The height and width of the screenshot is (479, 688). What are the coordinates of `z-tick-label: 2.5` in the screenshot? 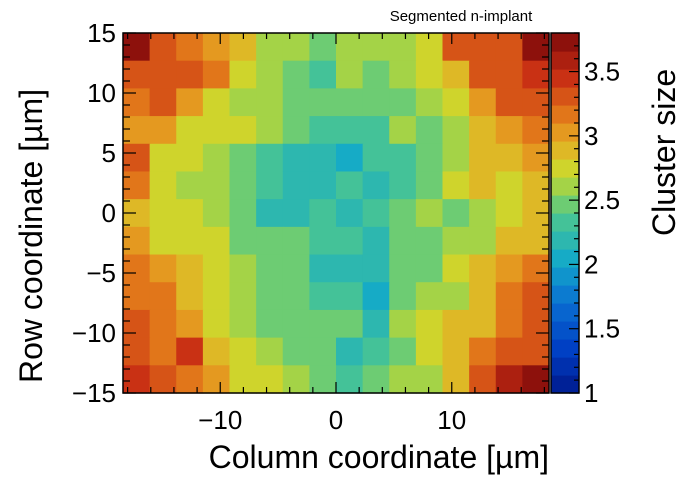 It's located at (602, 200).